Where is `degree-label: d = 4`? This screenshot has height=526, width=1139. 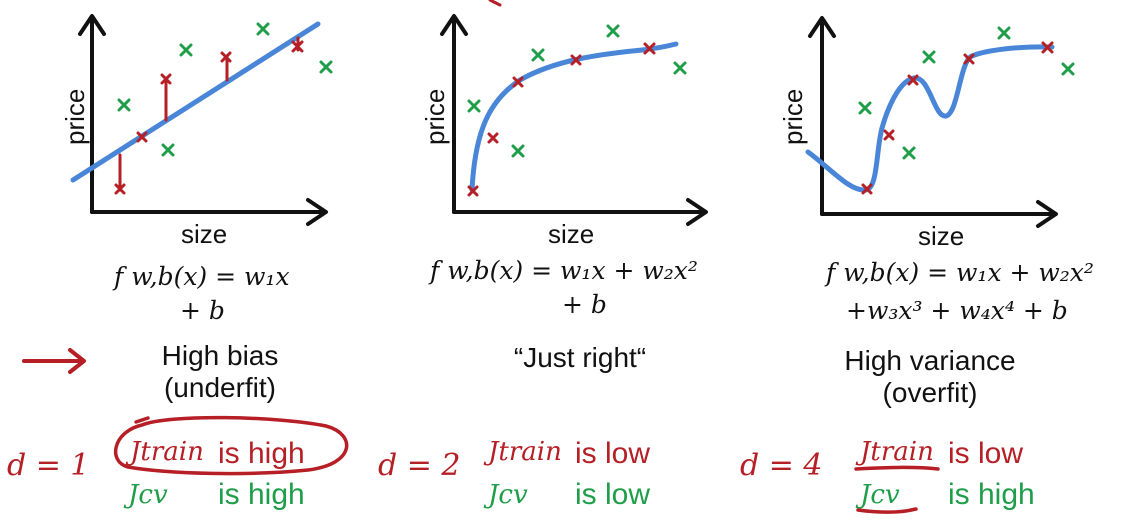 degree-label: d = 4 is located at coordinates (781, 465).